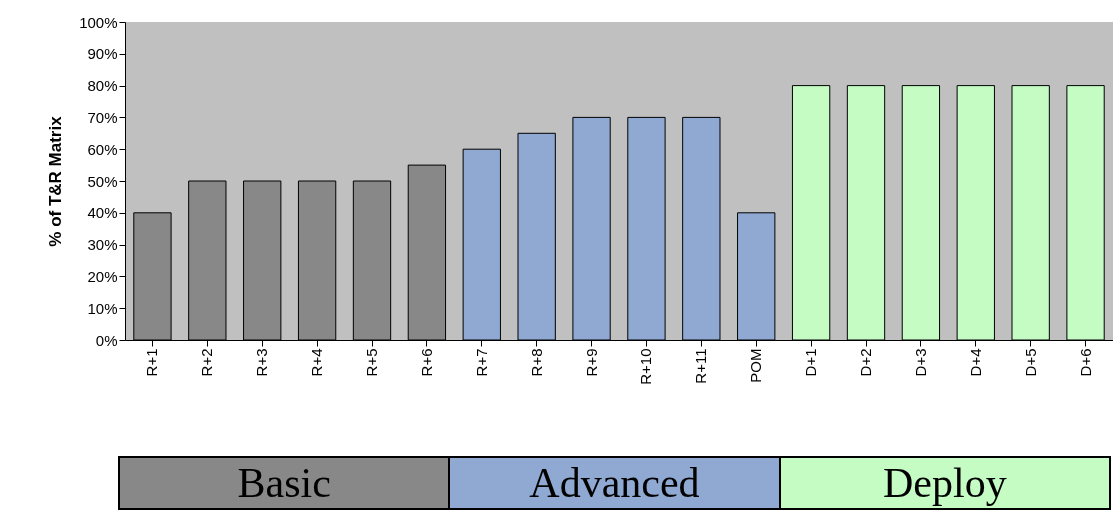 Image resolution: width=1113 pixels, height=510 pixels. What do you see at coordinates (102, 276) in the screenshot?
I see `y-tick-label: 20%` at bounding box center [102, 276].